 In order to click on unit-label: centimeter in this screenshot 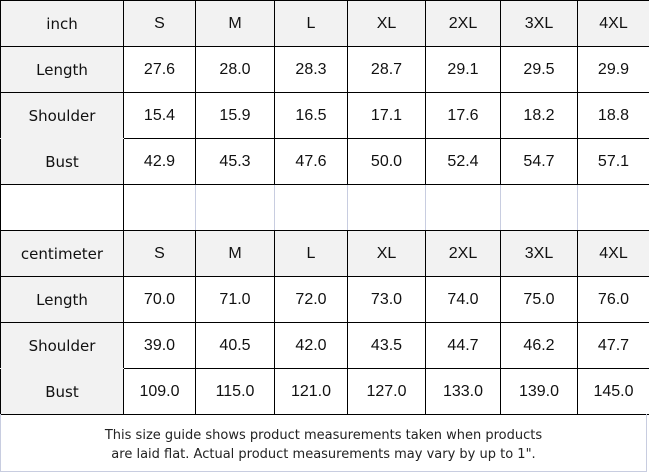, I will do `click(62, 253)`.